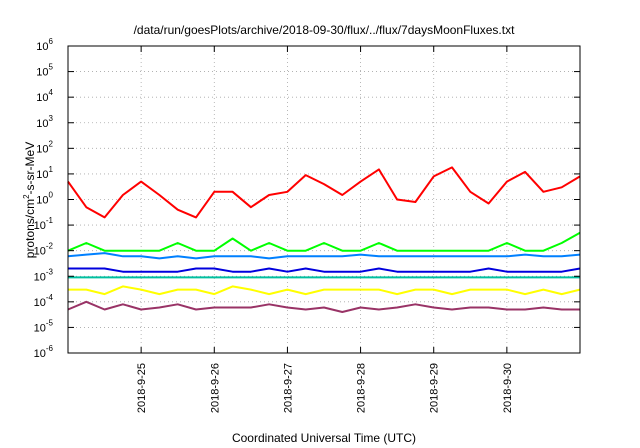 Image resolution: width=640 pixels, height=448 pixels. Describe the element at coordinates (44, 199) in the screenshot. I see `y-tick-label: 10⁰` at that location.